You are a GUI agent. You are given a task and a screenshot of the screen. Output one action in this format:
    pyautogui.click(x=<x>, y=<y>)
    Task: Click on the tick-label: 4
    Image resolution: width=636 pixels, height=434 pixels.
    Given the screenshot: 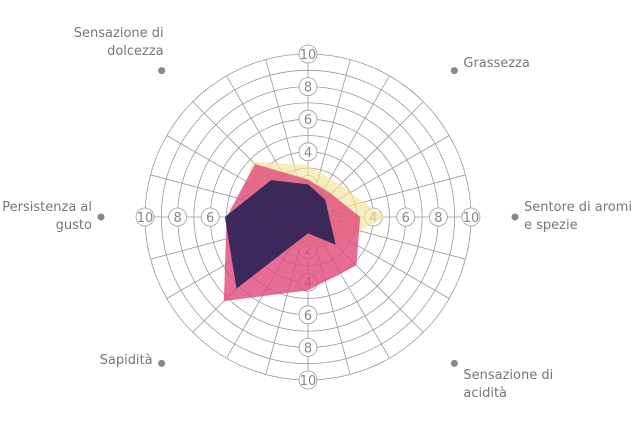 What is the action you would take?
    pyautogui.click(x=308, y=153)
    